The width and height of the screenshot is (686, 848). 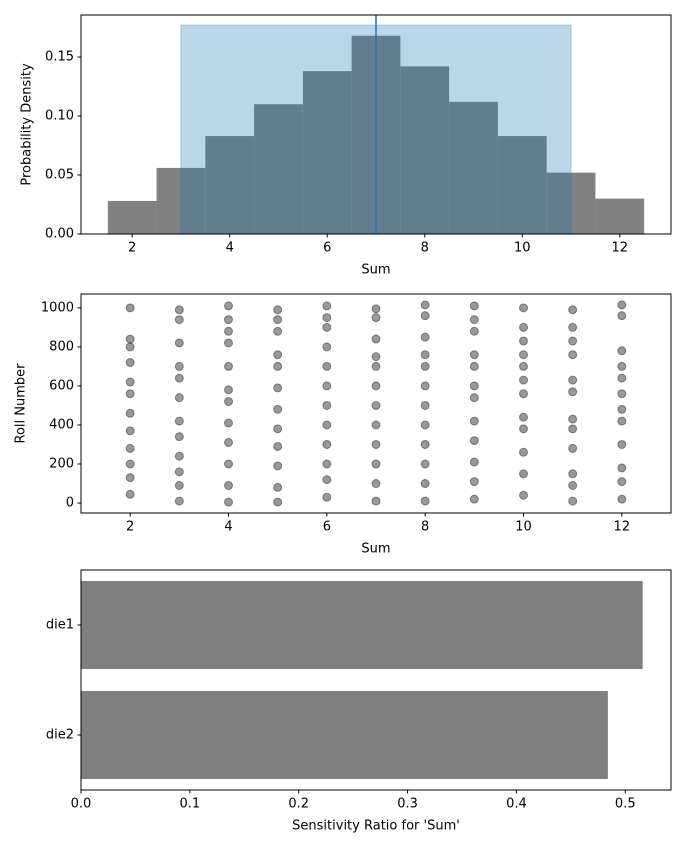 I want to click on bar, so click(x=362, y=625).